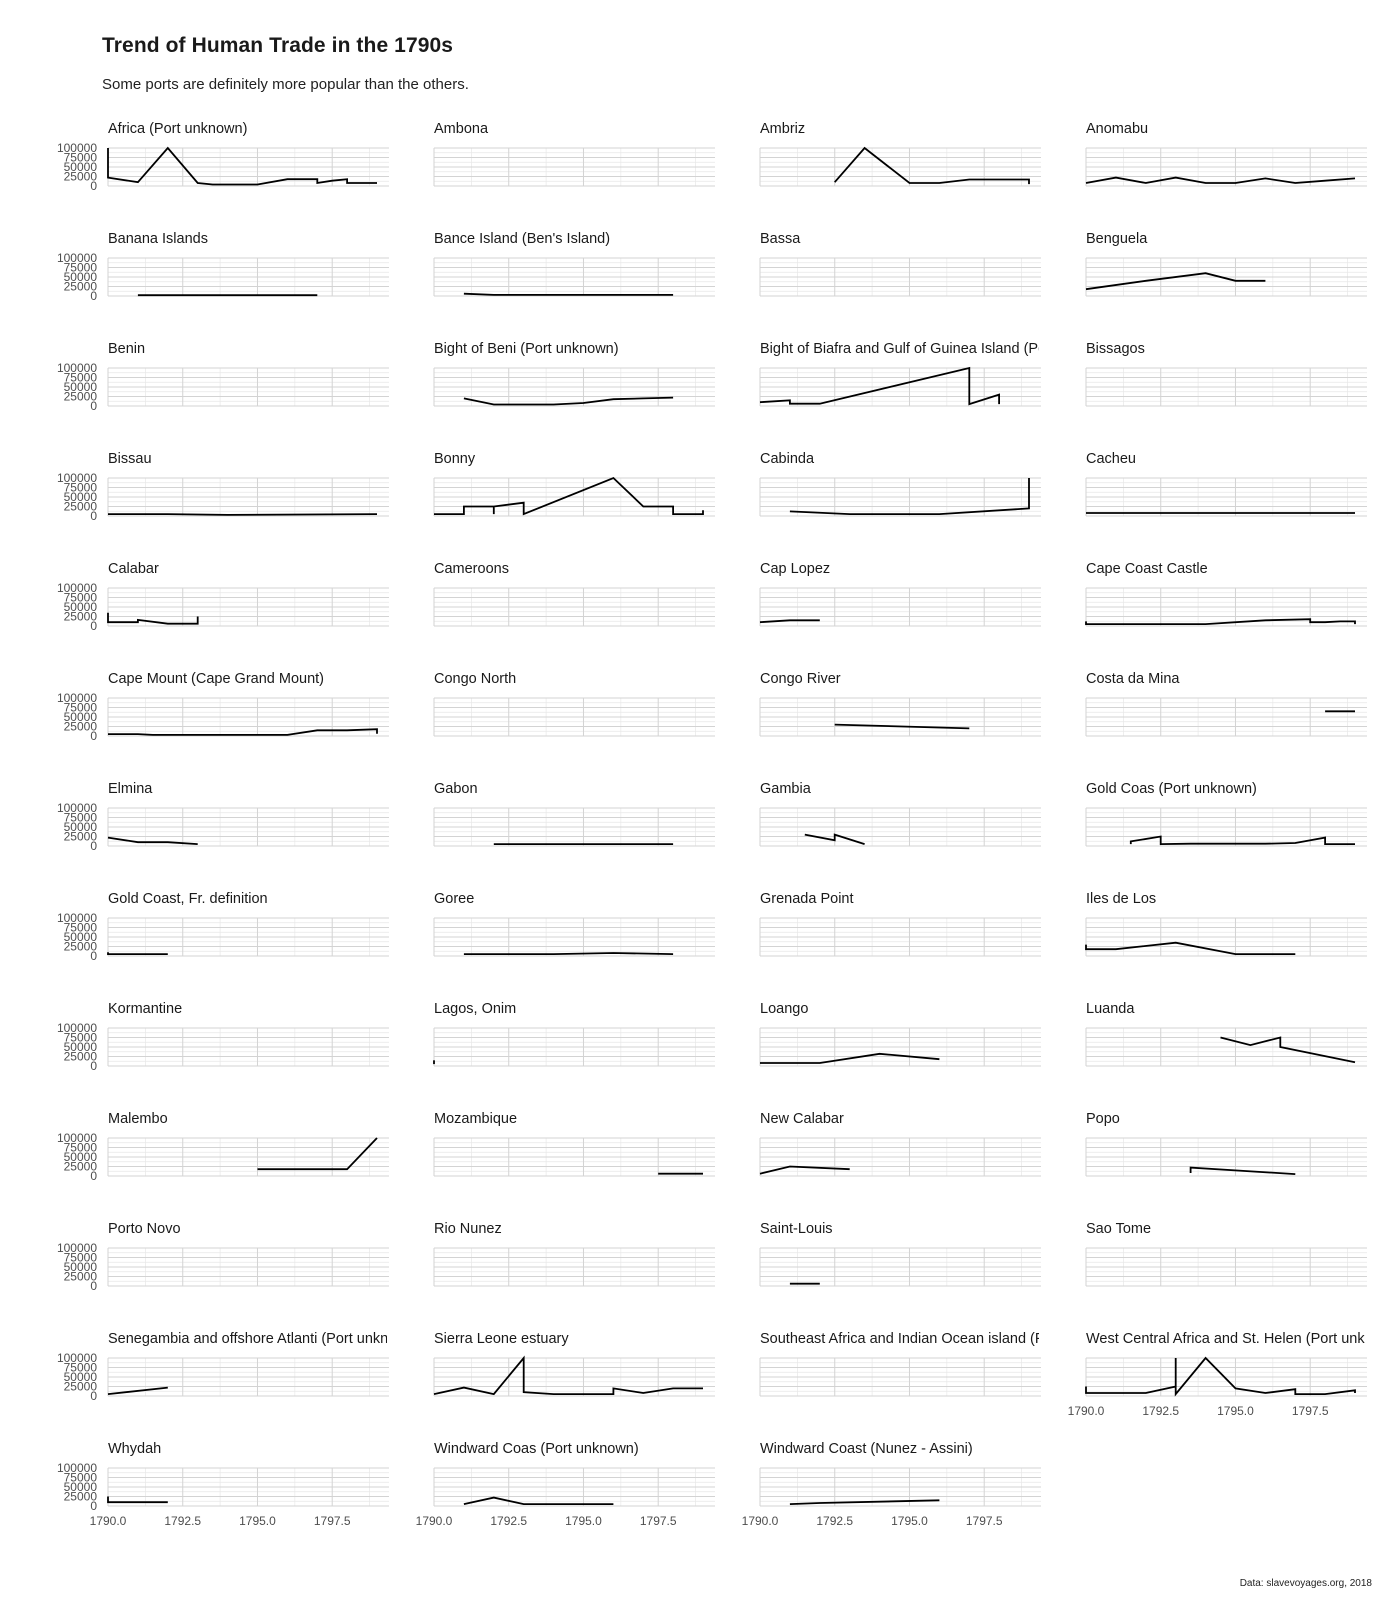 Image resolution: width=1400 pixels, height=1600 pixels. Describe the element at coordinates (332, 1521) in the screenshot. I see `x-tick-label: 1797.5` at that location.